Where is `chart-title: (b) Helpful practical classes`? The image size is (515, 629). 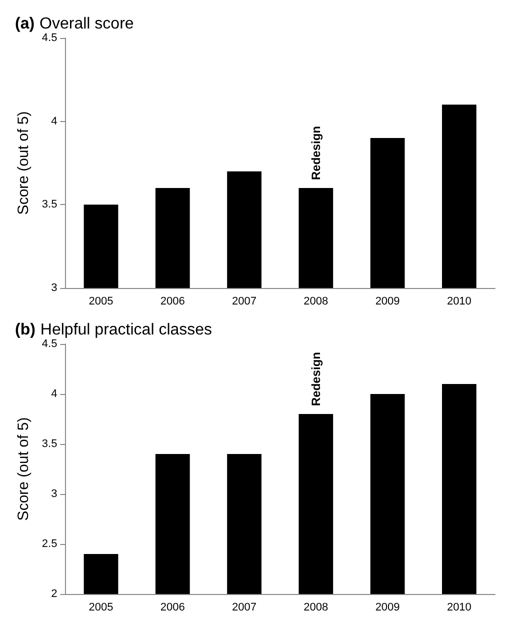 chart-title: (b) Helpful practical classes is located at coordinates (113, 330).